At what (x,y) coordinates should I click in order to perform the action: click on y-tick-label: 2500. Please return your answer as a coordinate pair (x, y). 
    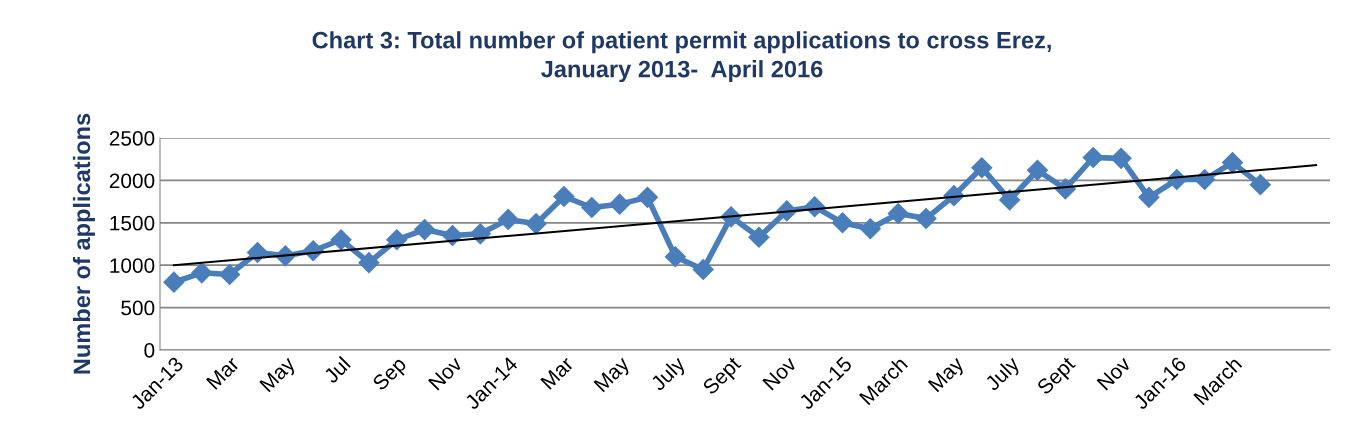
    Looking at the image, I should click on (132, 138).